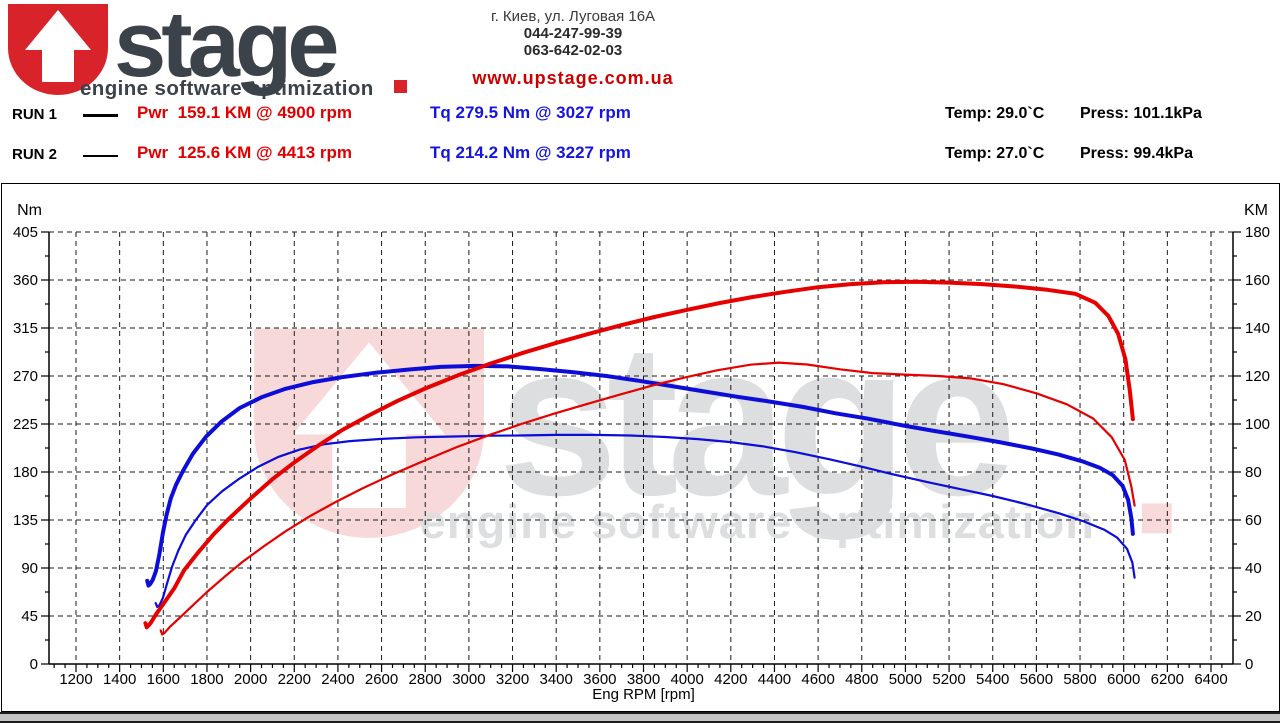 The image size is (1280, 723). Describe the element at coordinates (100, 115) in the screenshot. I see `run1-line-sample` at that location.